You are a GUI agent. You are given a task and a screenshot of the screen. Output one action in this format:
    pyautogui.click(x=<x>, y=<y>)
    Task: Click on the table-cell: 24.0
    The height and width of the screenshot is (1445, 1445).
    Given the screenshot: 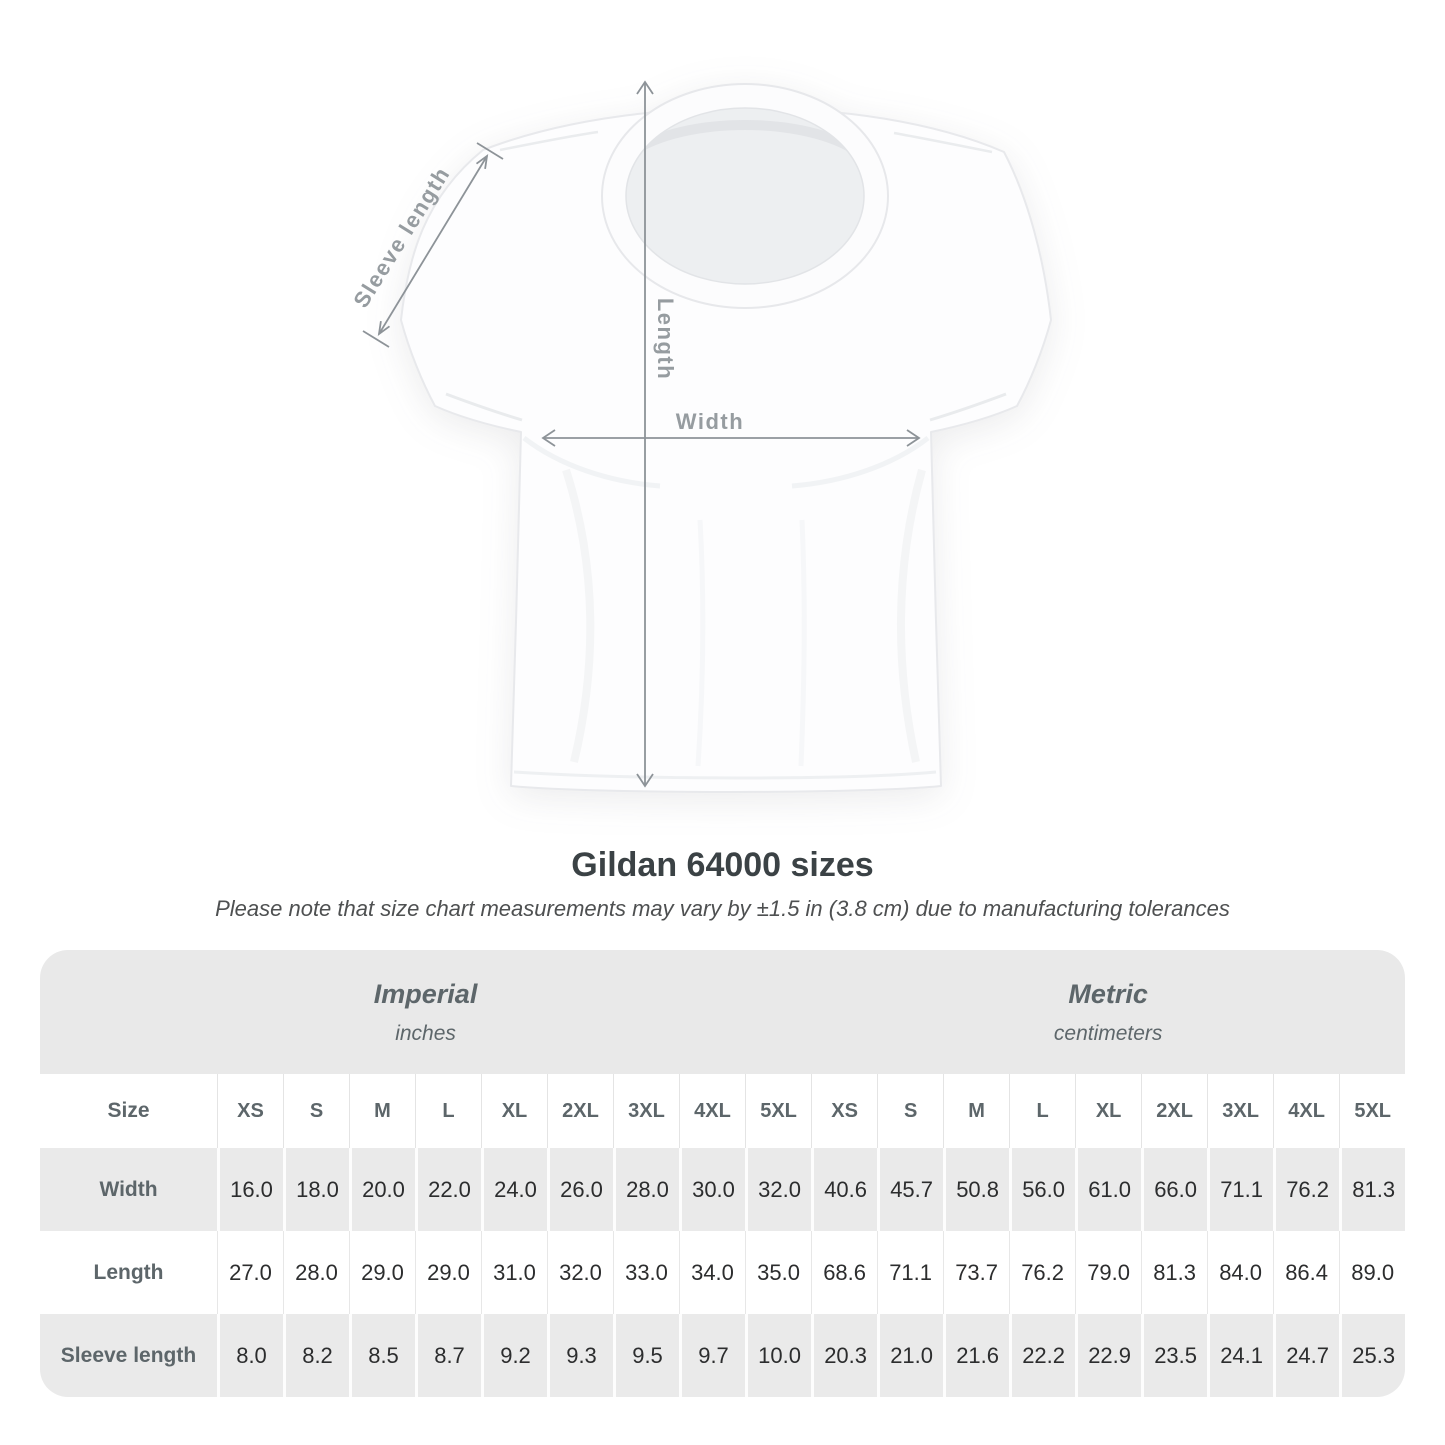 What is the action you would take?
    pyautogui.click(x=514, y=1189)
    